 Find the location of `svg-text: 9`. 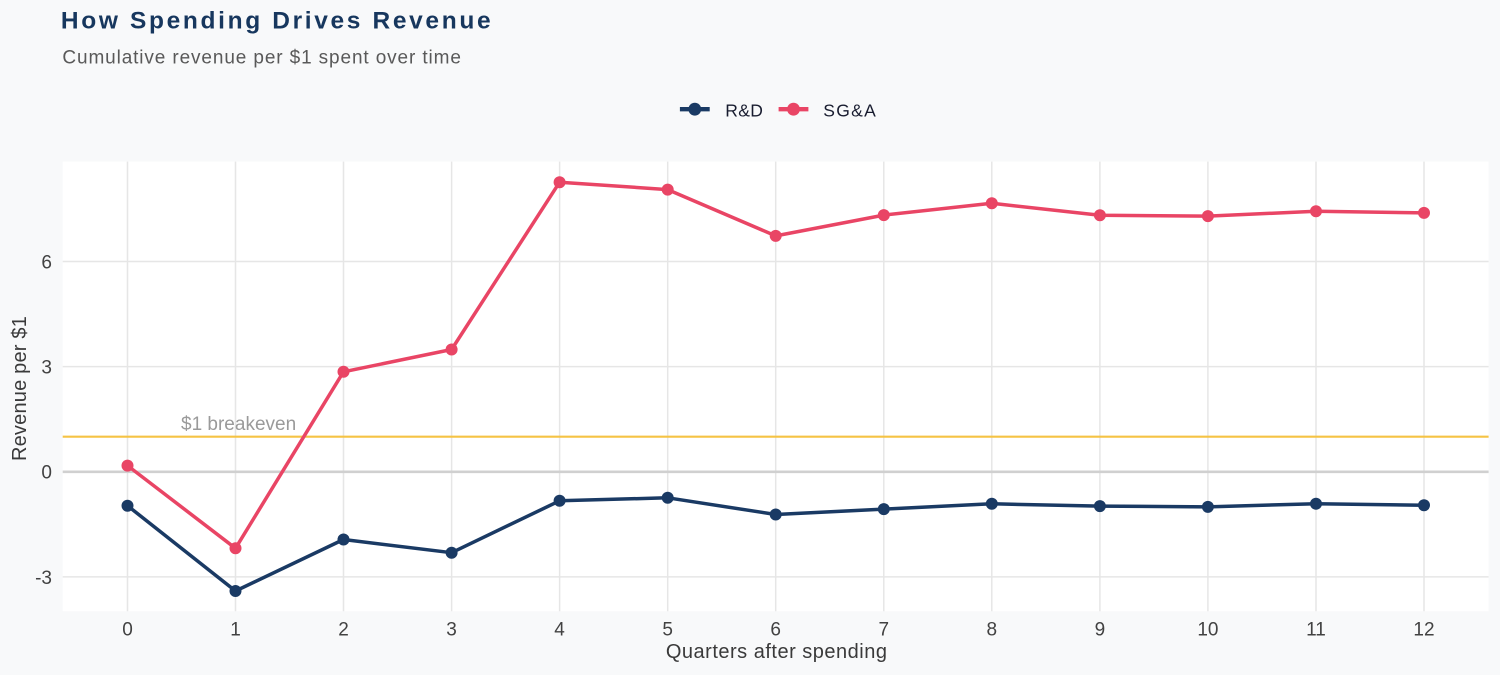

svg-text: 9 is located at coordinates (1100, 629).